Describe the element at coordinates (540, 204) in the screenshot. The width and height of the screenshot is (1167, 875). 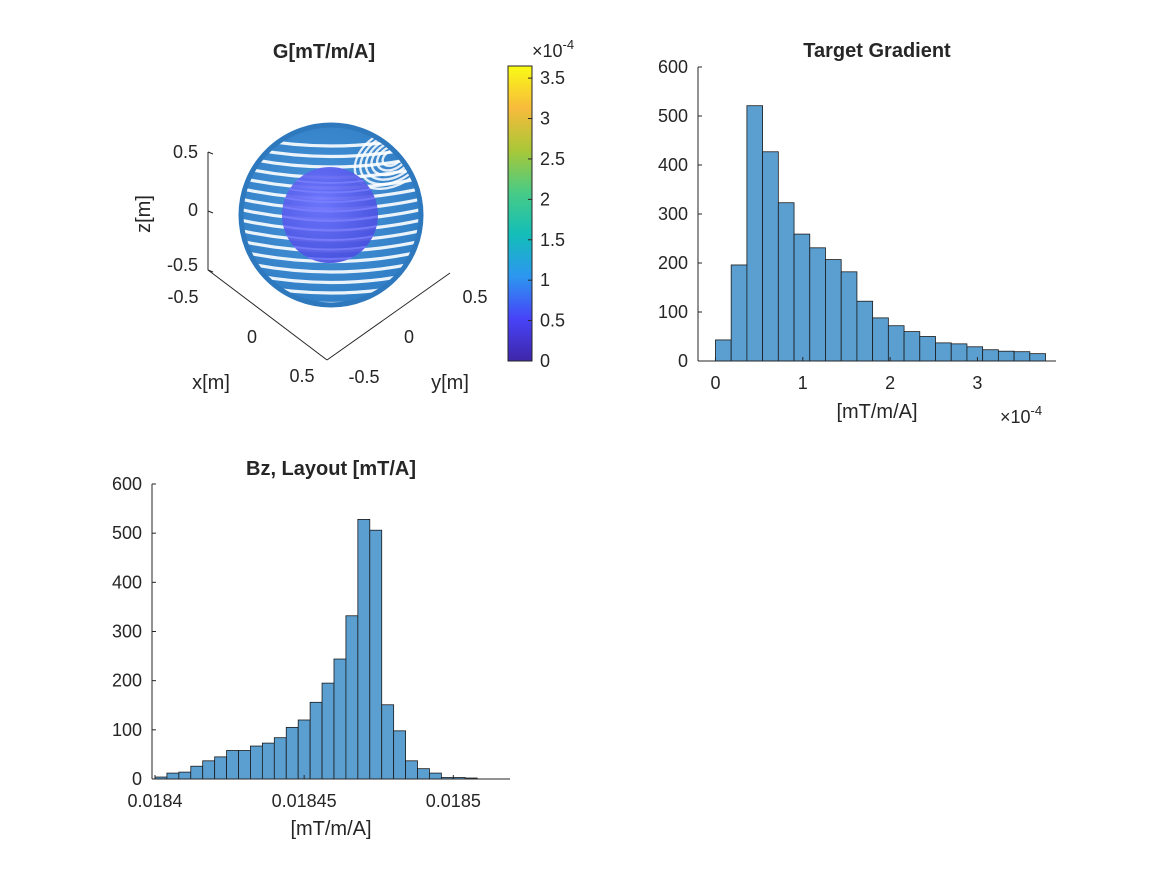
I see `colorbar: 0 0.5 1 1.5 2 2.5 3 3.5 ×10⁻⁴` at that location.